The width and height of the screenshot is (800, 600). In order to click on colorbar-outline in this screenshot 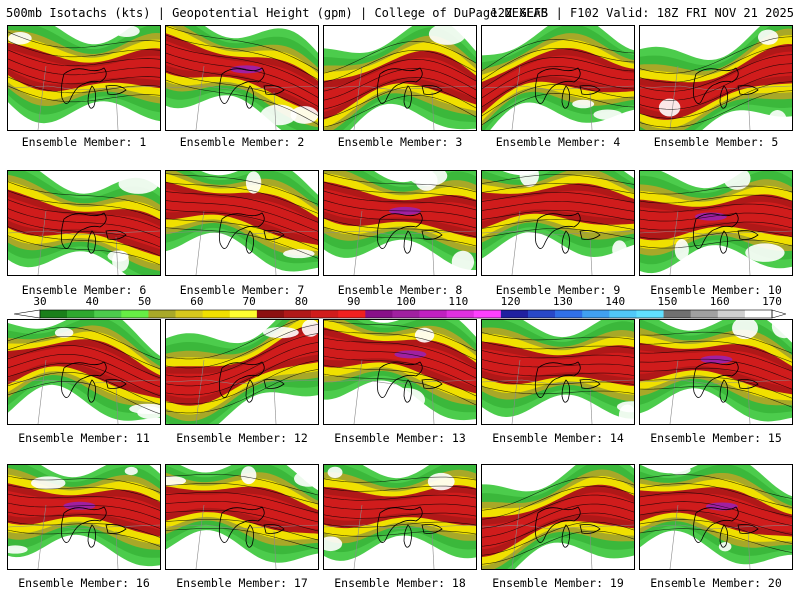, I will do `click(406, 314)`.